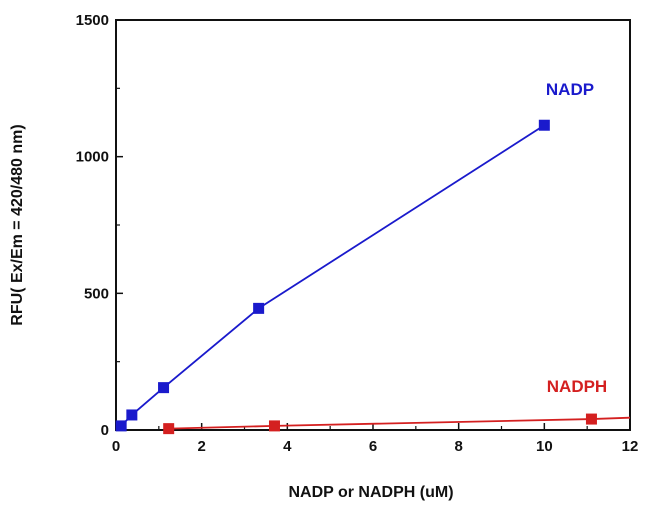 The width and height of the screenshot is (661, 522). I want to click on y-tick-label: 1000, so click(92, 157).